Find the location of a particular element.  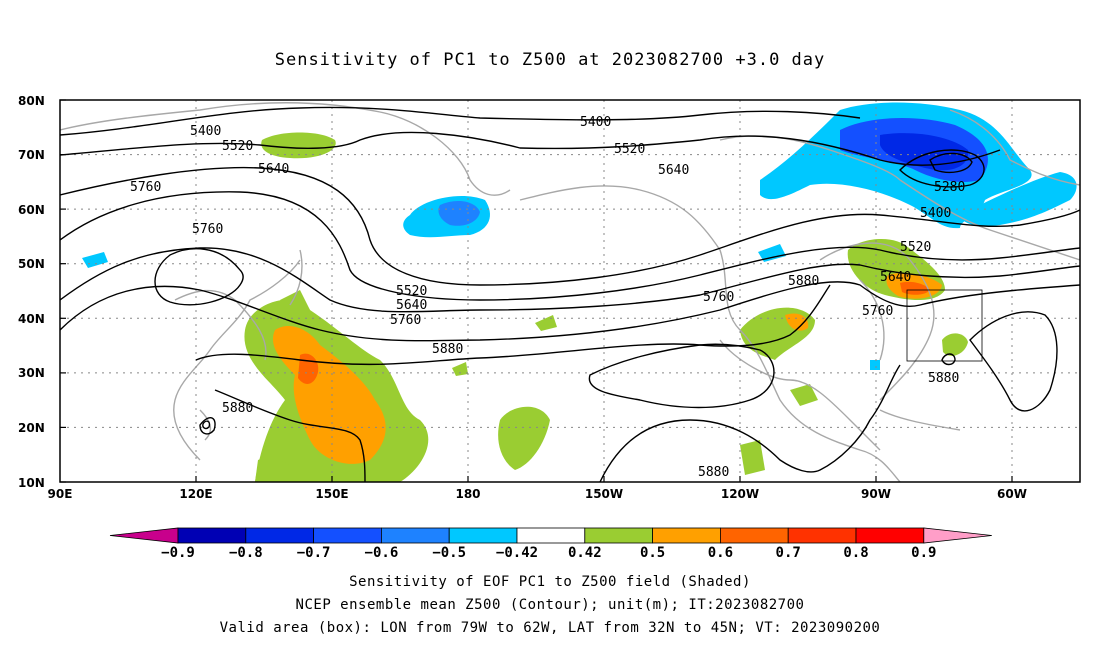

positive-patch-caribbean is located at coordinates (752, 457).